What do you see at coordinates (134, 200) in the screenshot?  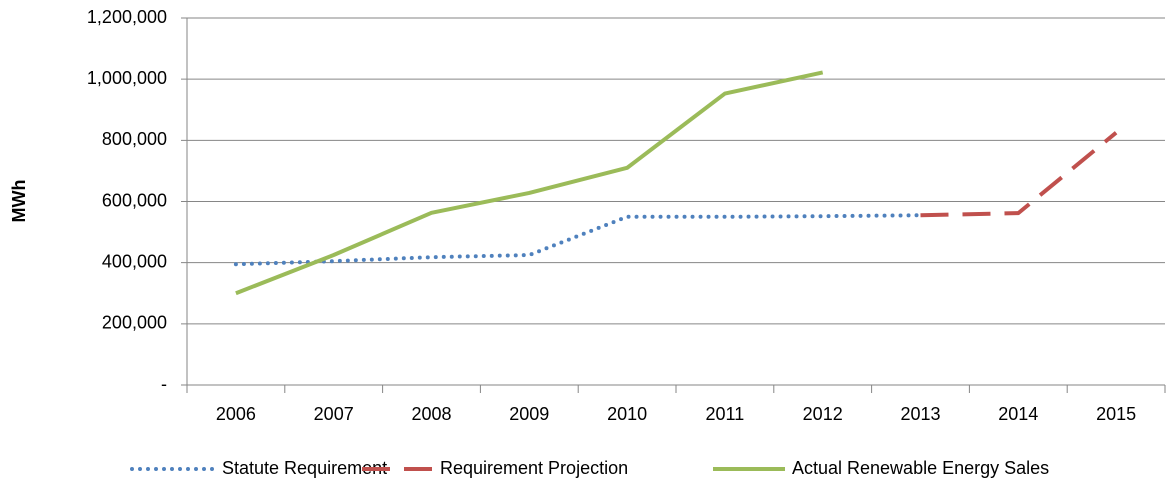 I see `y-tick-label: 600,000` at bounding box center [134, 200].